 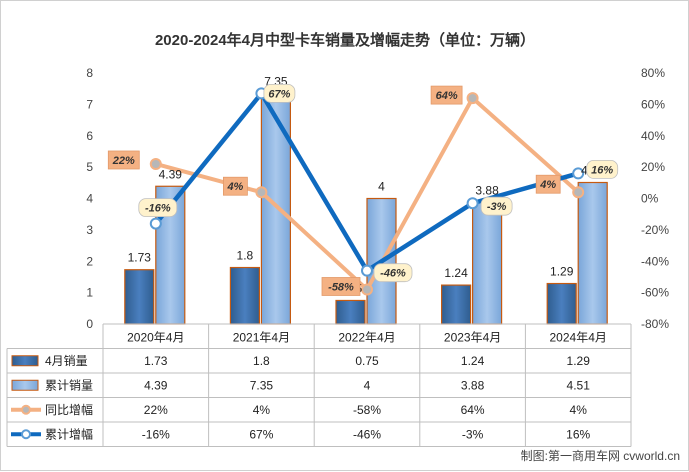 What do you see at coordinates (156, 385) in the screenshot?
I see `table-cell: 4.39` at bounding box center [156, 385].